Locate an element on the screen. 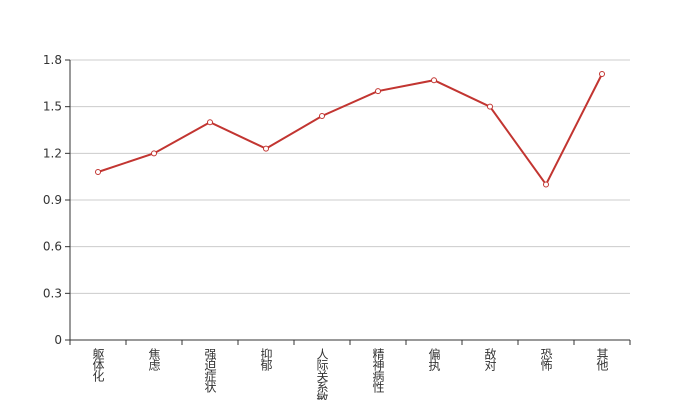 This screenshot has width=700, height=400. x-tick-label: 偏执 is located at coordinates (434, 359).